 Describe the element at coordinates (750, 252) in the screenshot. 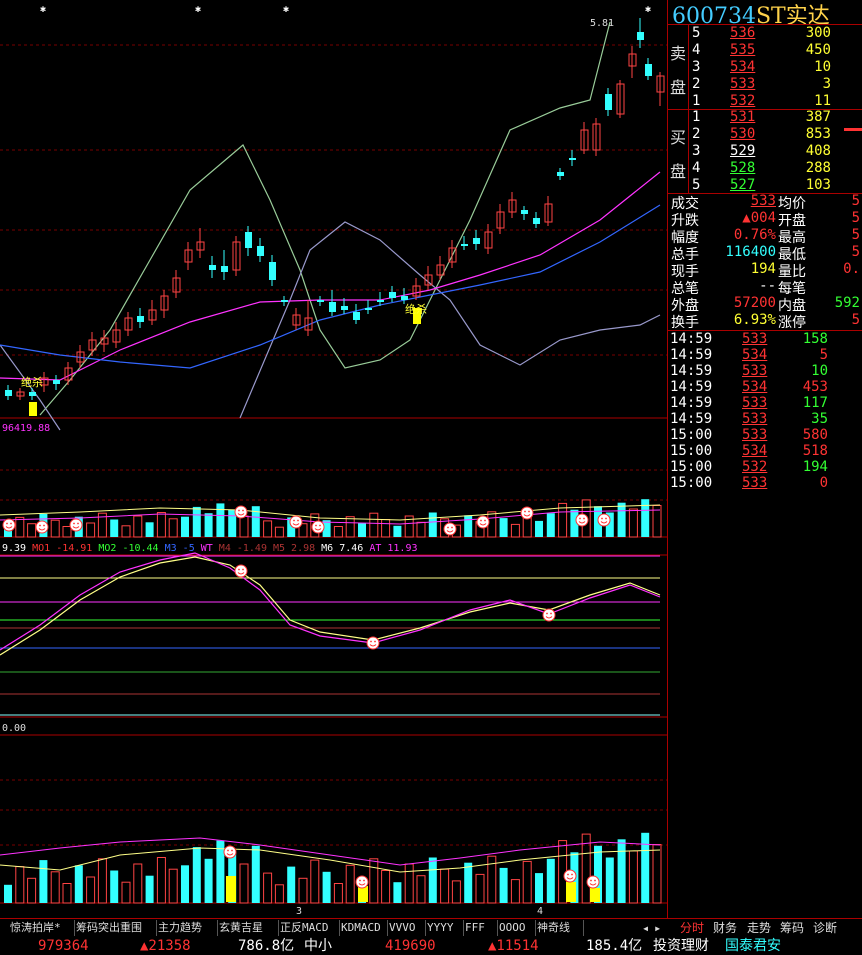

I see `stat-value: 116400` at that location.